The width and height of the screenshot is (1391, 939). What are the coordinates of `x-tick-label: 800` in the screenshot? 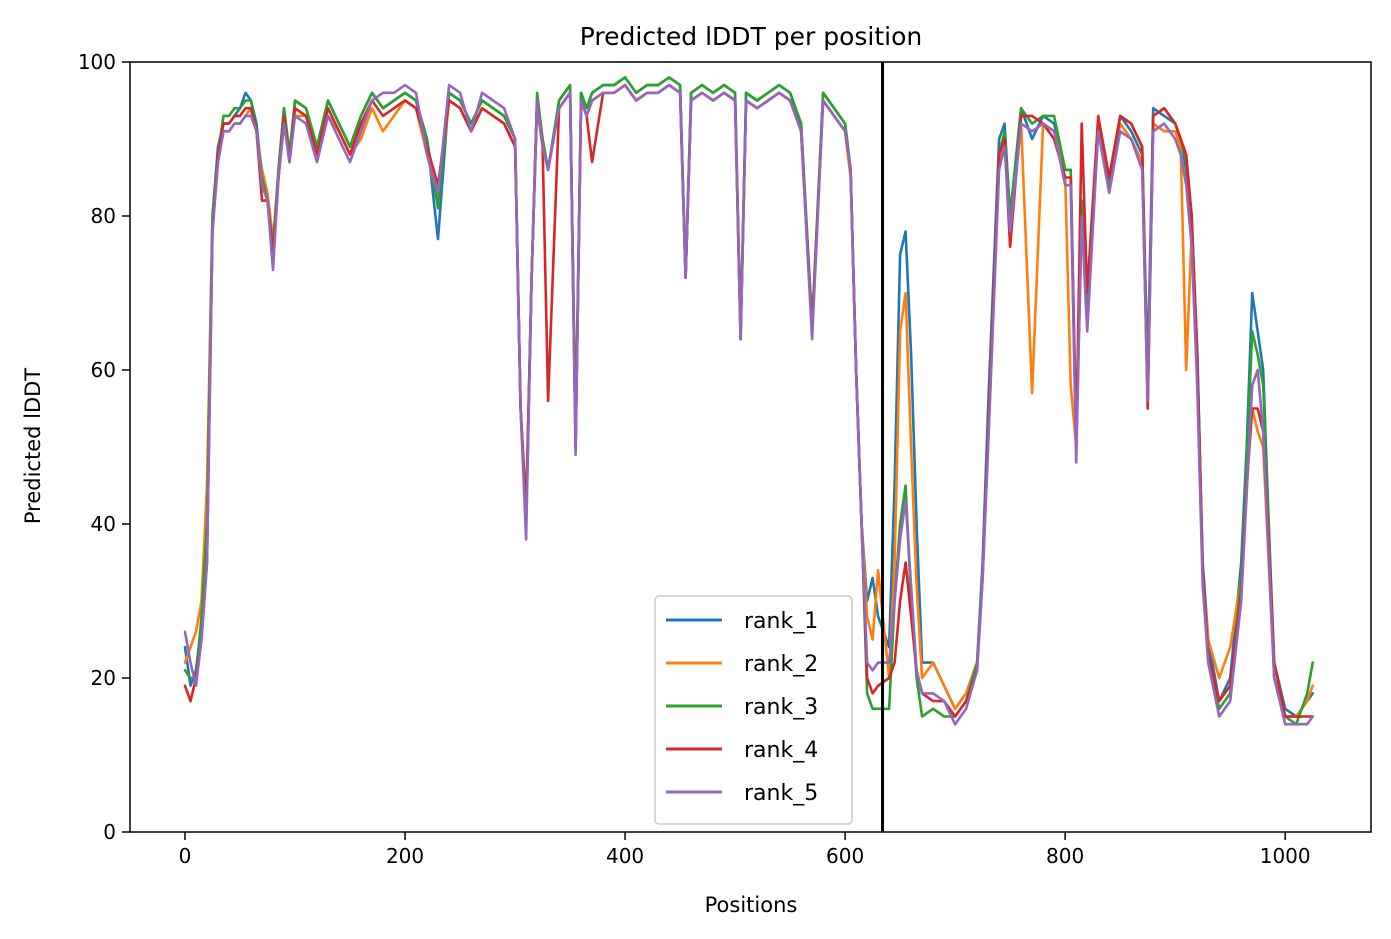 It's located at (1065, 856).